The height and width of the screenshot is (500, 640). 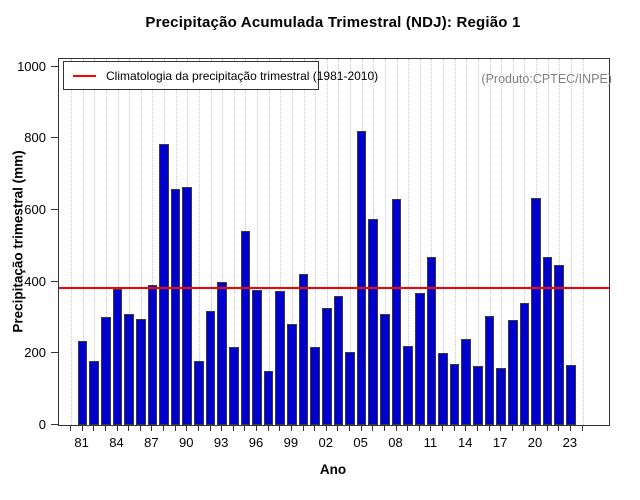 I want to click on x-tick-2008, so click(x=396, y=428).